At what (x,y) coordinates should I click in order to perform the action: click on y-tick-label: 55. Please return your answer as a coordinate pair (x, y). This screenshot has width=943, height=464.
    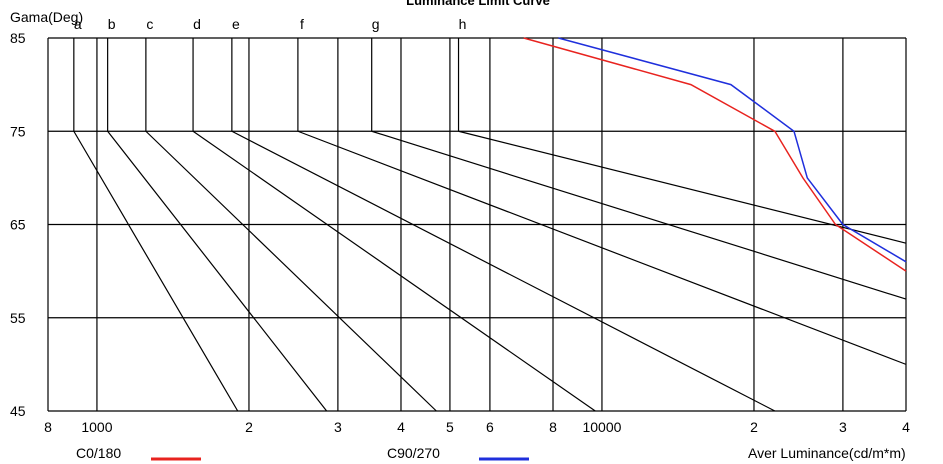
    Looking at the image, I should click on (18, 318).